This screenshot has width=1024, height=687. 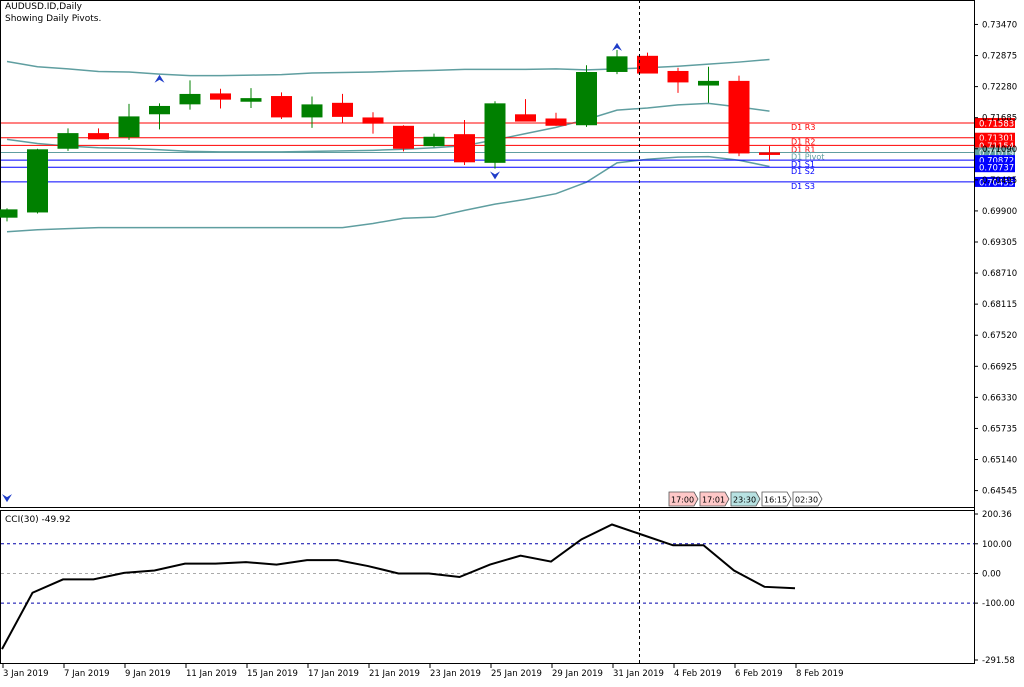 What do you see at coordinates (388, 127) in the screenshot?
I see `bollinger-band-middle` at bounding box center [388, 127].